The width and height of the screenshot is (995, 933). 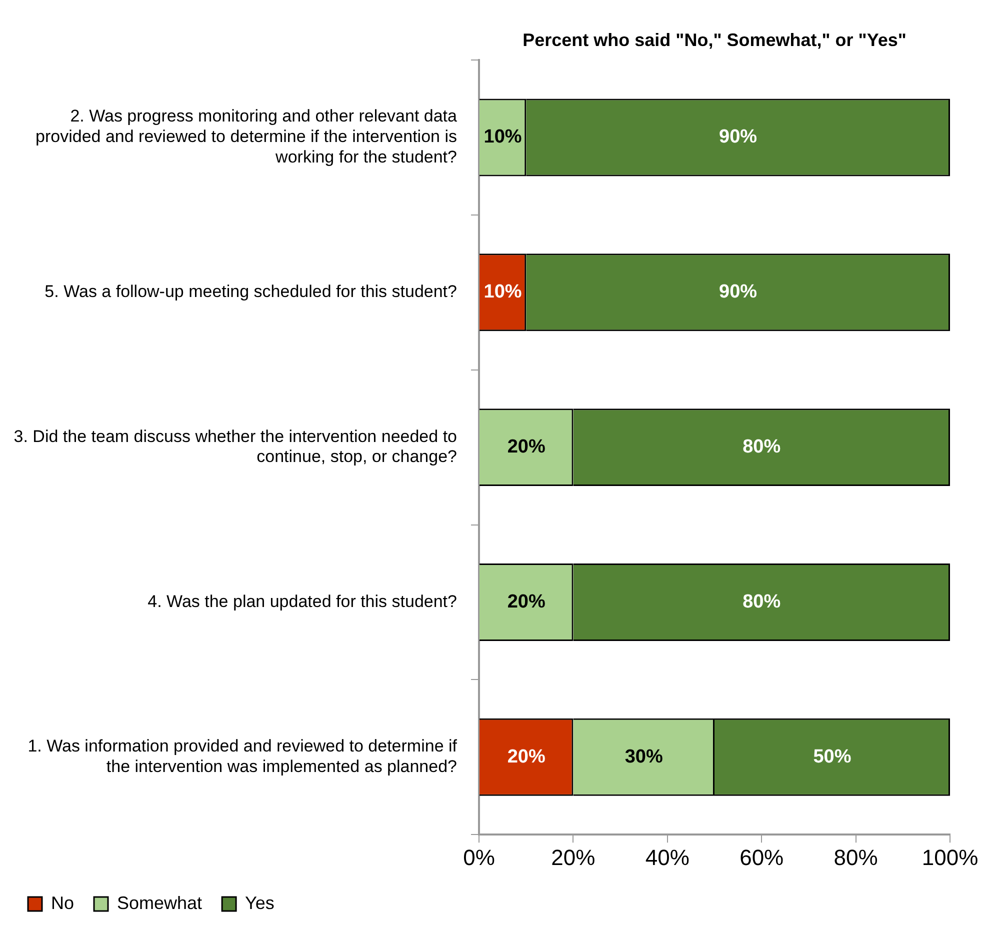 What do you see at coordinates (259, 902) in the screenshot?
I see `legend-label: Yes` at bounding box center [259, 902].